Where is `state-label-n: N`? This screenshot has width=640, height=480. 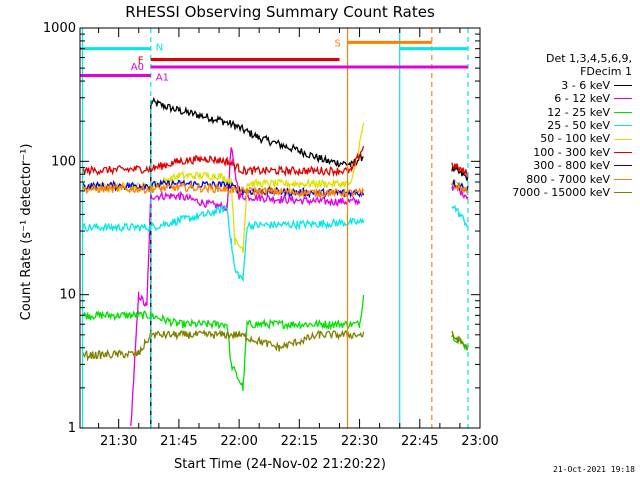
state-label-n: N is located at coordinates (159, 48).